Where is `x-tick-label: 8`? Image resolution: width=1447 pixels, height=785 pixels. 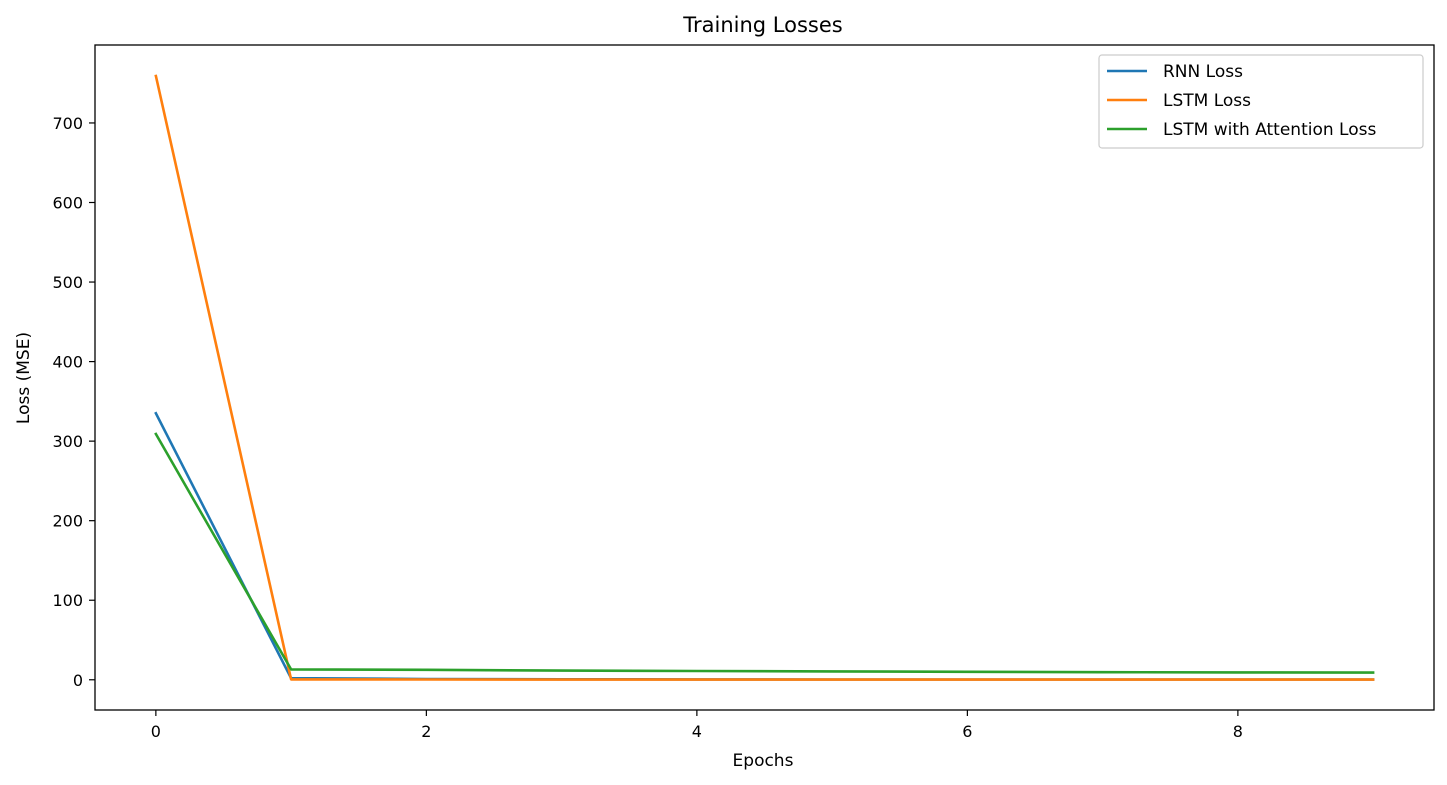 x-tick-label: 8 is located at coordinates (1238, 731).